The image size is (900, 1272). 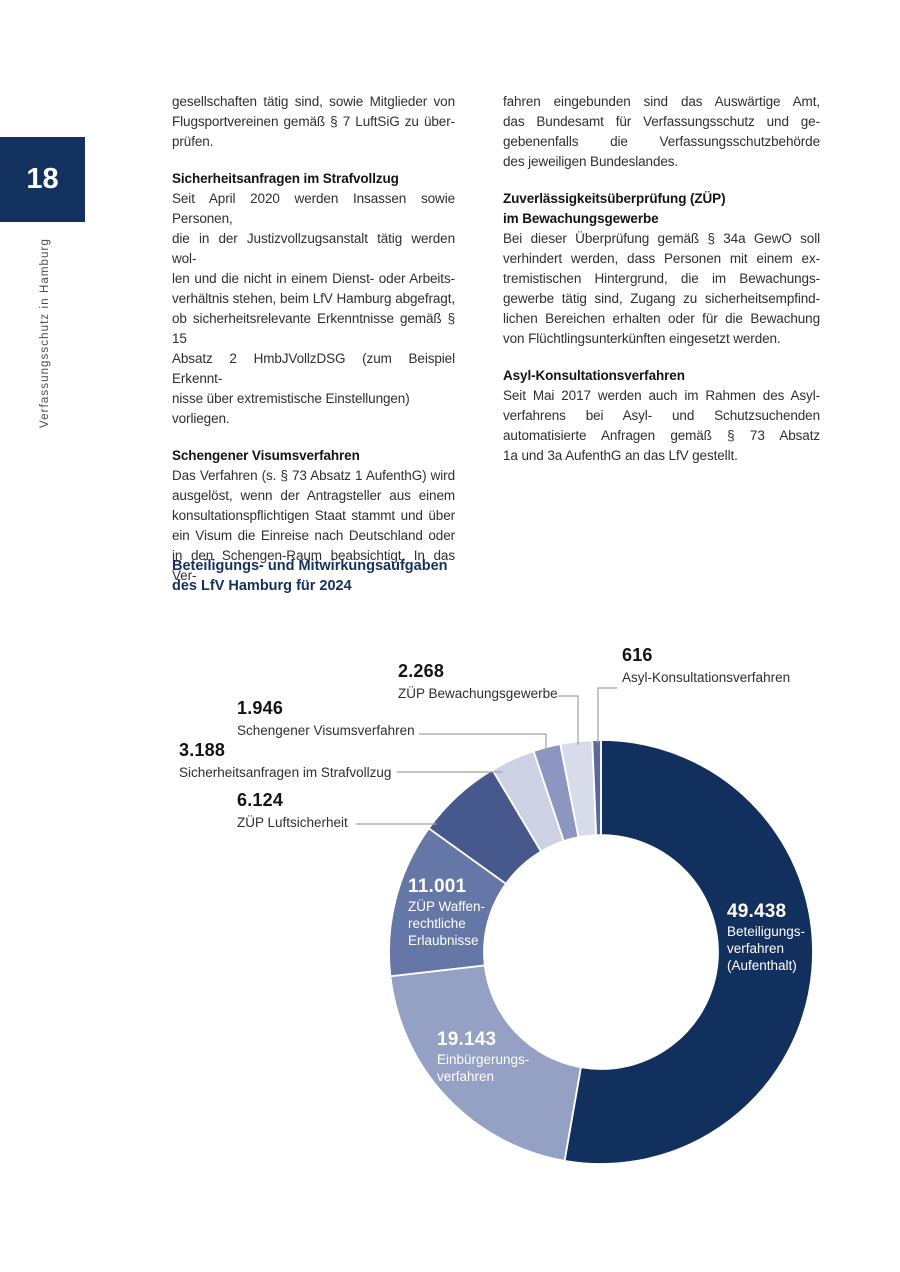 I want to click on callout-zuep-luftsicherheit: 6.124 ZÜP Luftsicherheit, so click(x=292, y=810).